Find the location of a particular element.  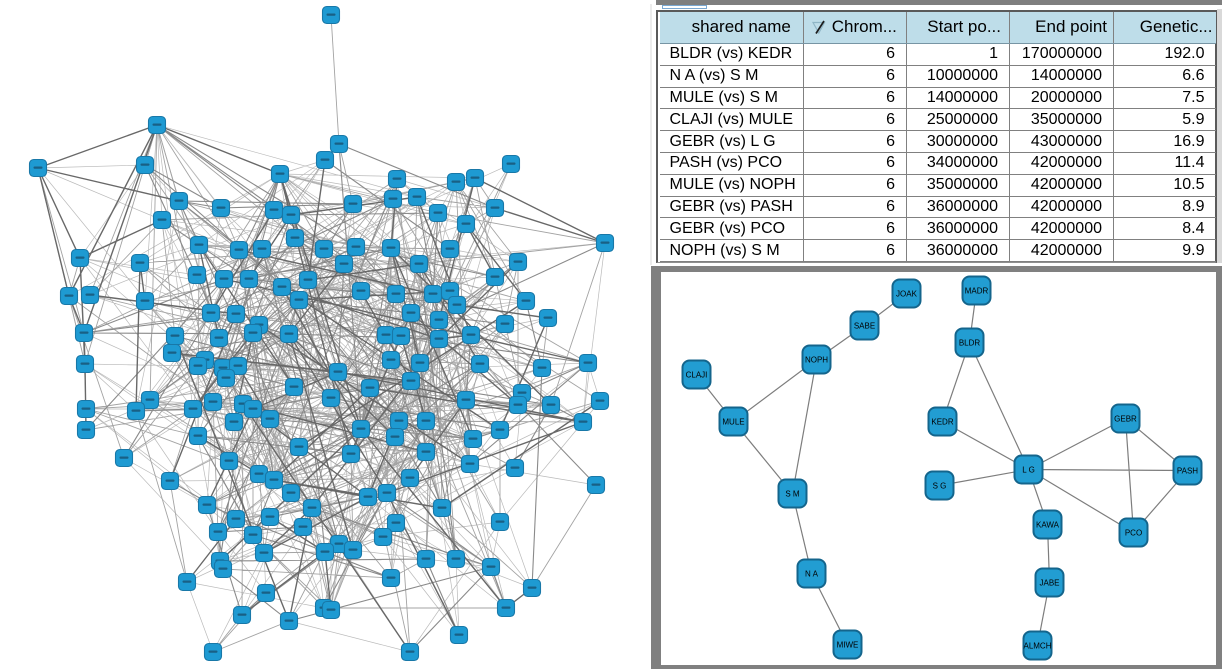

svg-text: KAWA is located at coordinates (1048, 524).